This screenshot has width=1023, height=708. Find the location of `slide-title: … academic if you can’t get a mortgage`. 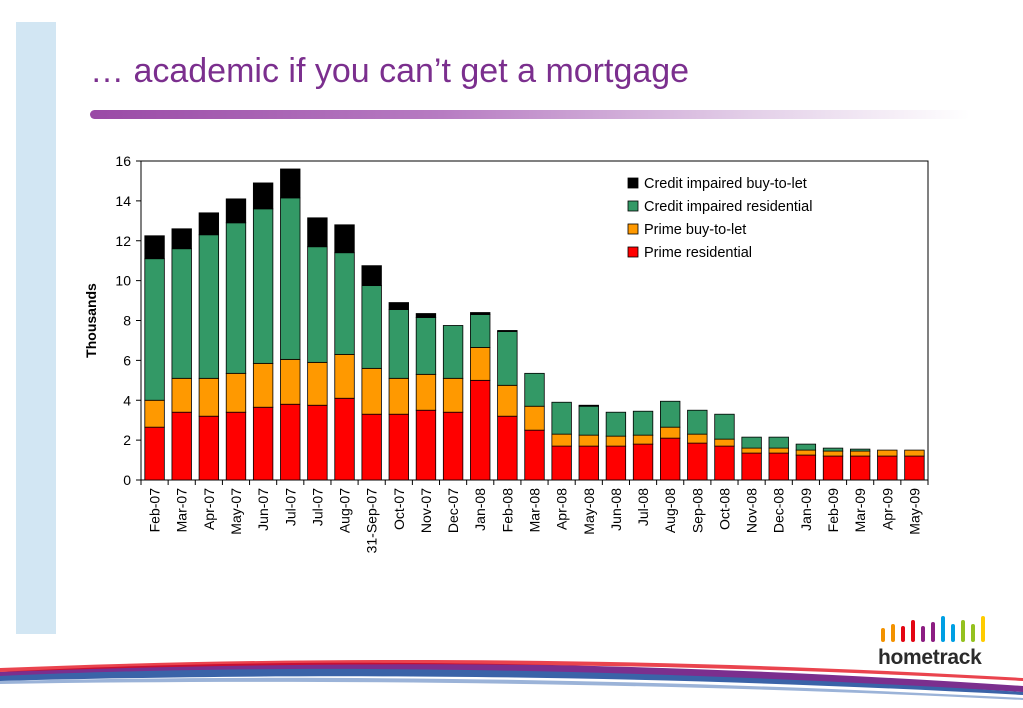

slide-title: … academic if you can’t get a mortgage is located at coordinates (390, 71).